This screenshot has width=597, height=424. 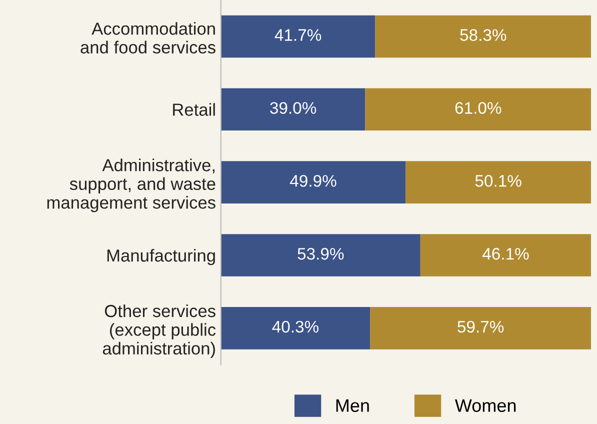 What do you see at coordinates (161, 257) in the screenshot?
I see `y-tick-label: Manufacturing` at bounding box center [161, 257].